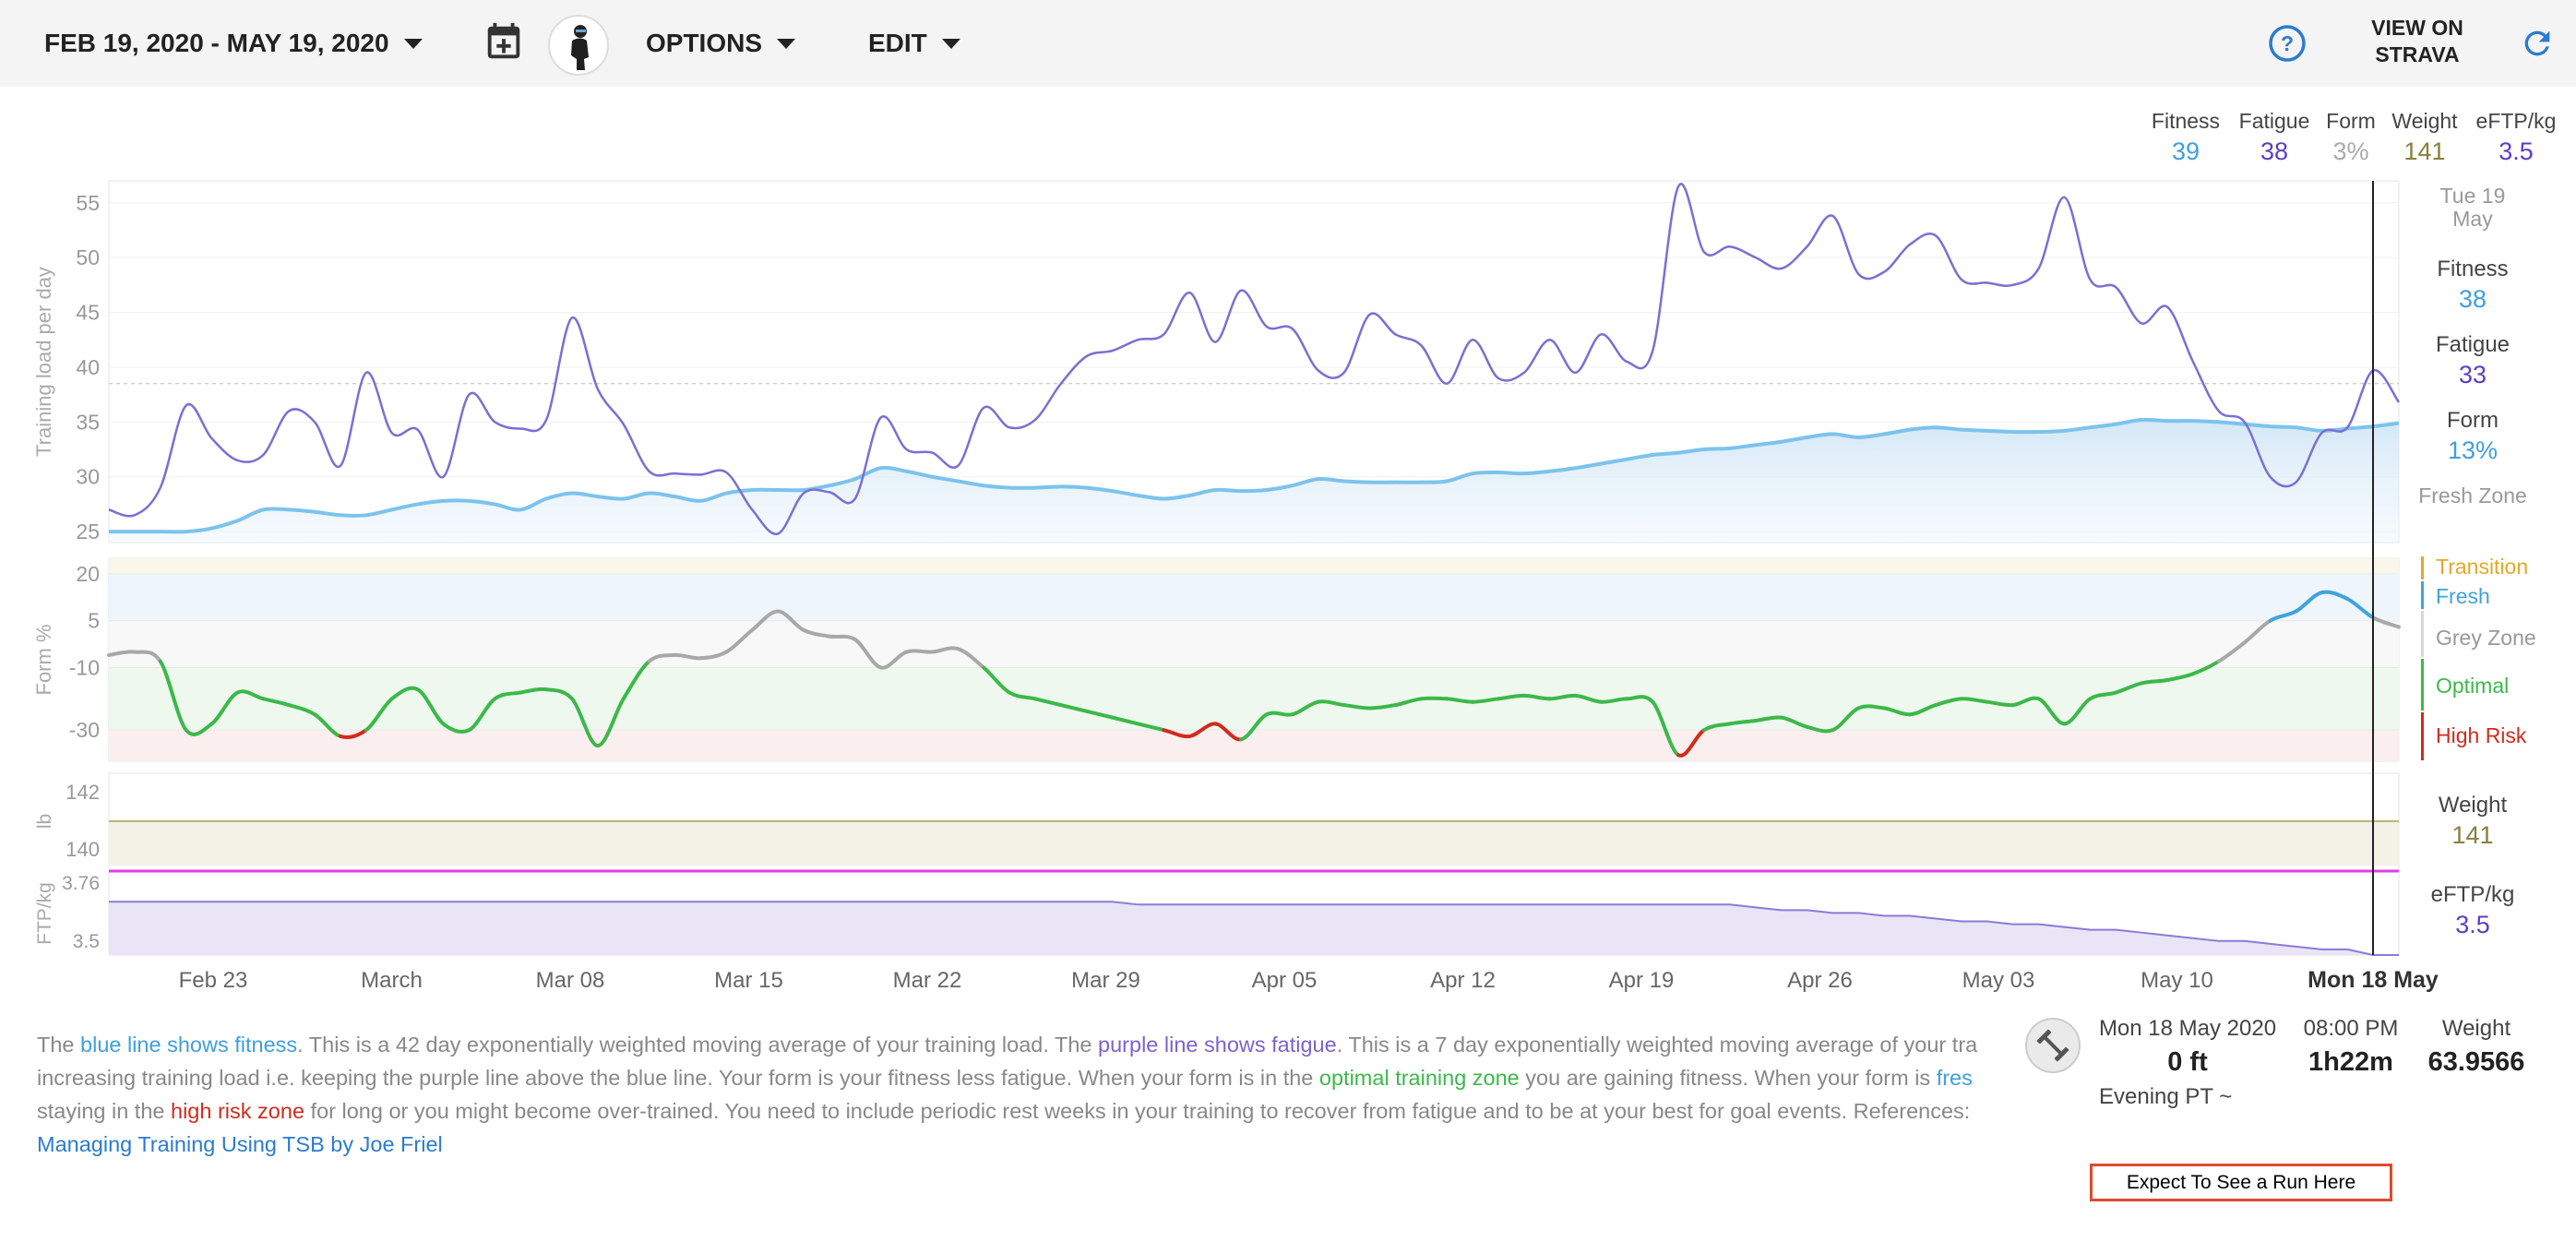 The image size is (2576, 1254). I want to click on zone-optimal-label: Optimal, so click(2472, 686).